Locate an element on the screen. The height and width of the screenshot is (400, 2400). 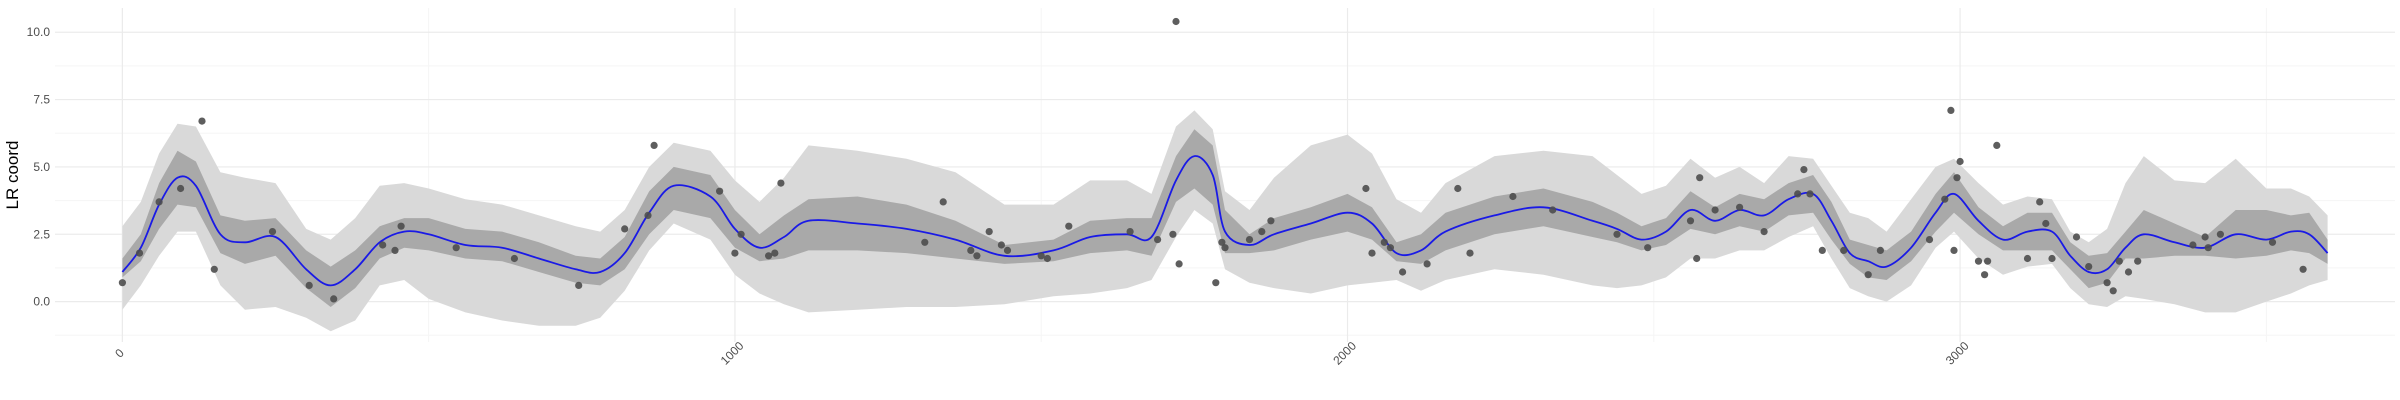
y-tick-label: 7.5 is located at coordinates (41, 100).